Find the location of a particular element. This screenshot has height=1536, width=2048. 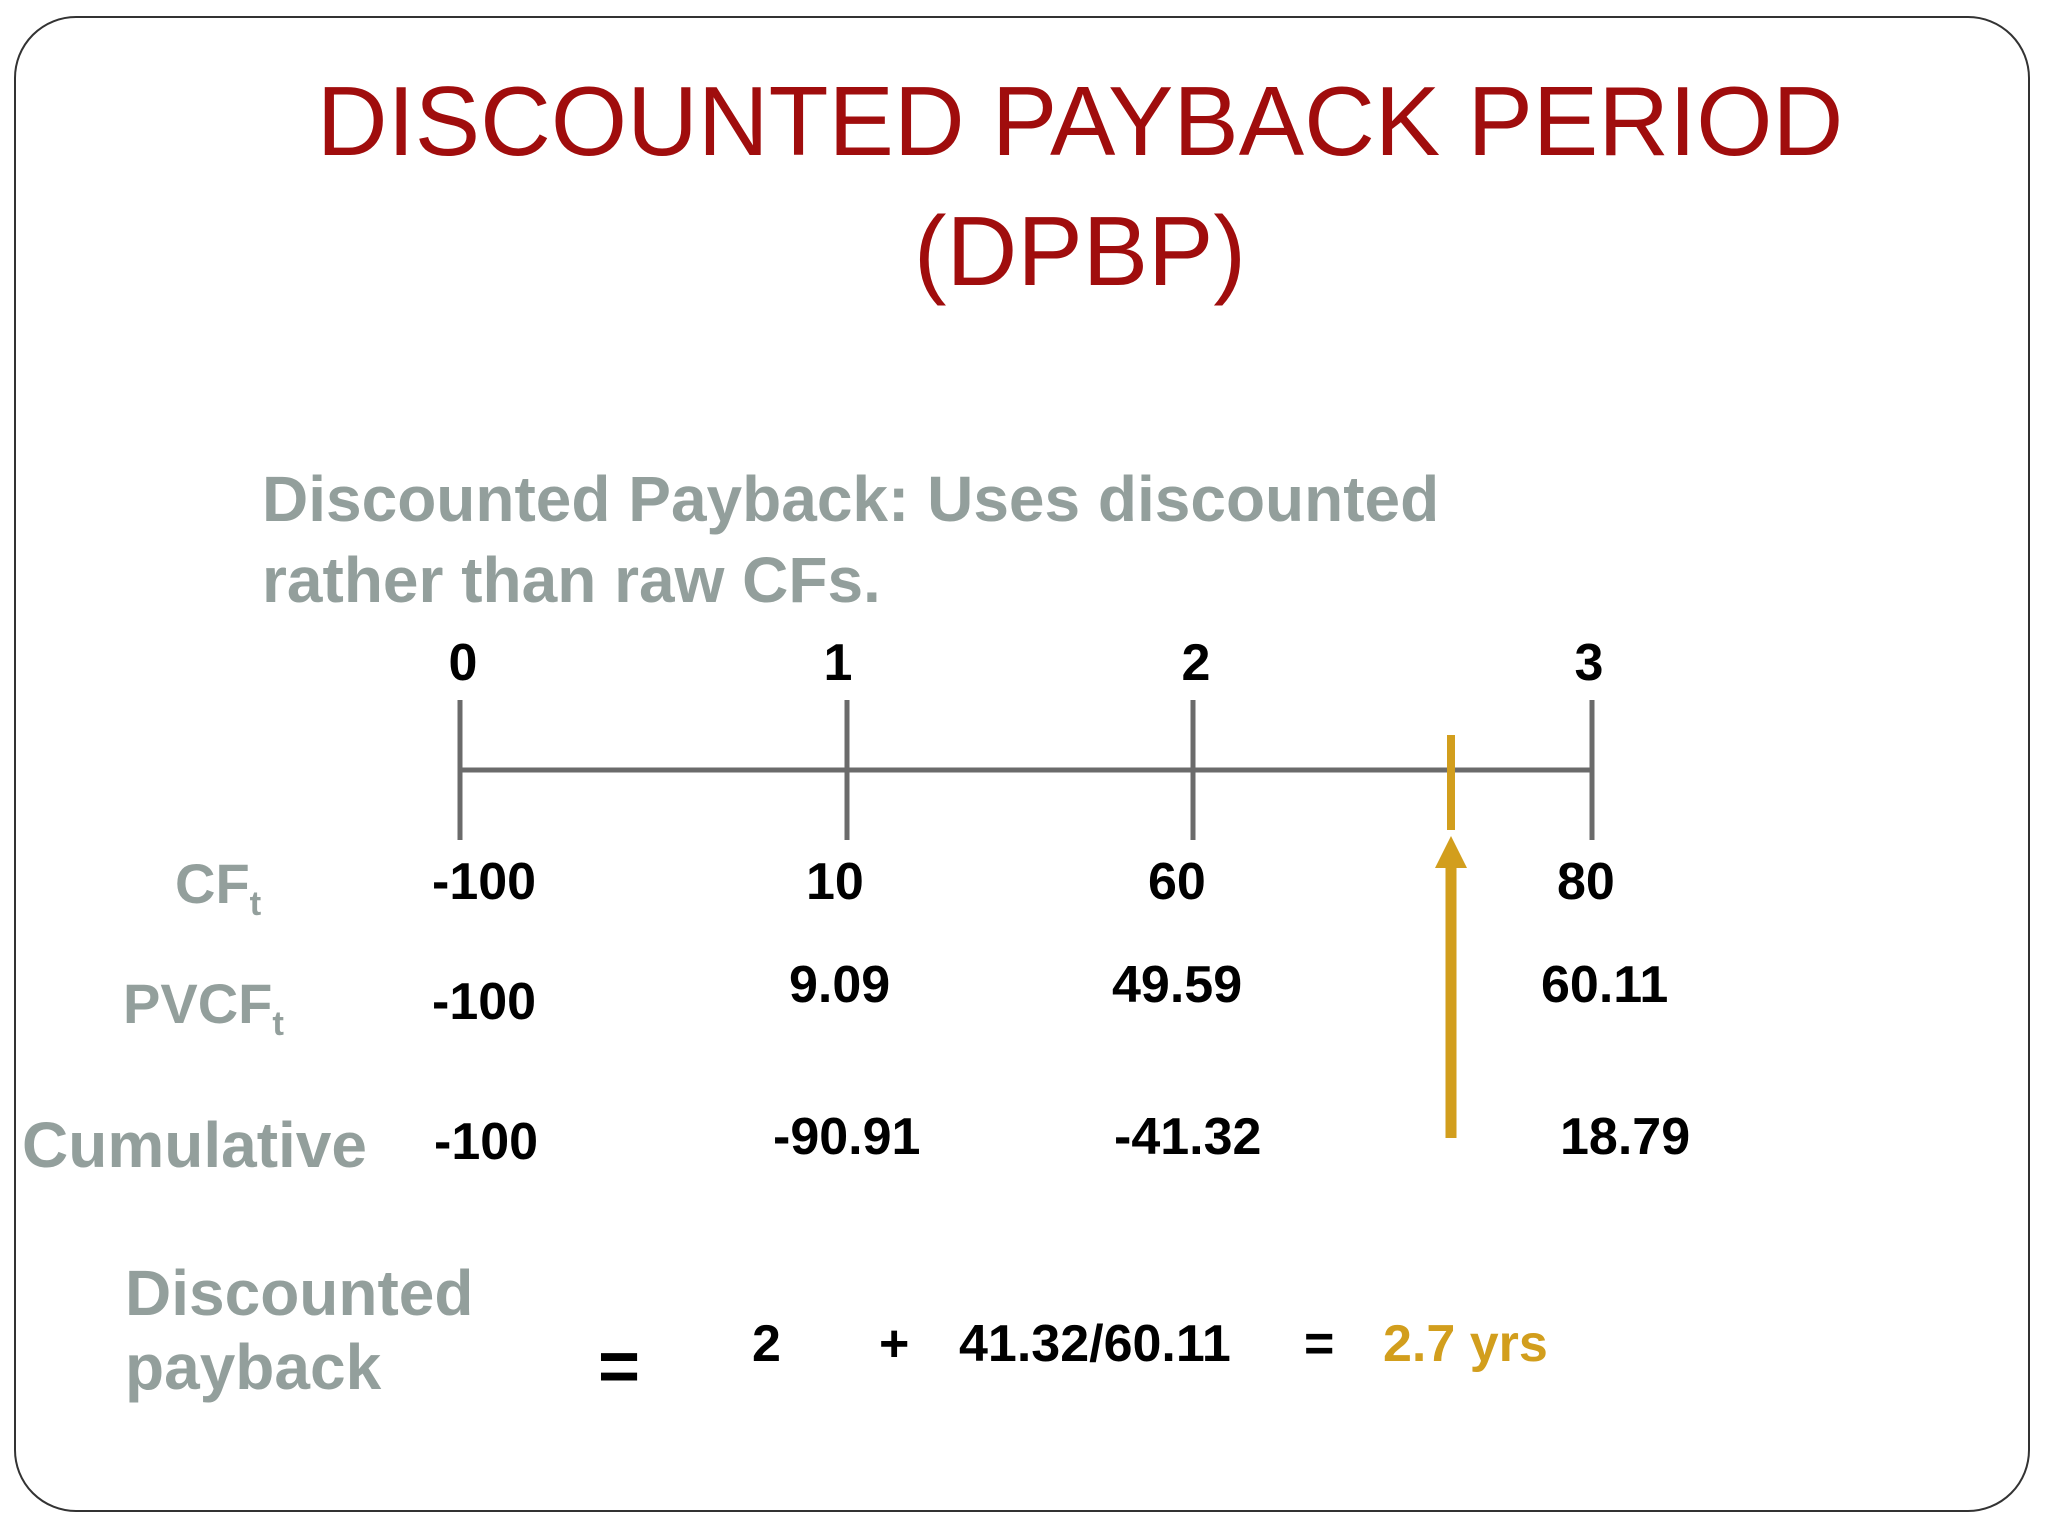

description-line-1: Discounted Payback: Uses discounted is located at coordinates (851, 499).